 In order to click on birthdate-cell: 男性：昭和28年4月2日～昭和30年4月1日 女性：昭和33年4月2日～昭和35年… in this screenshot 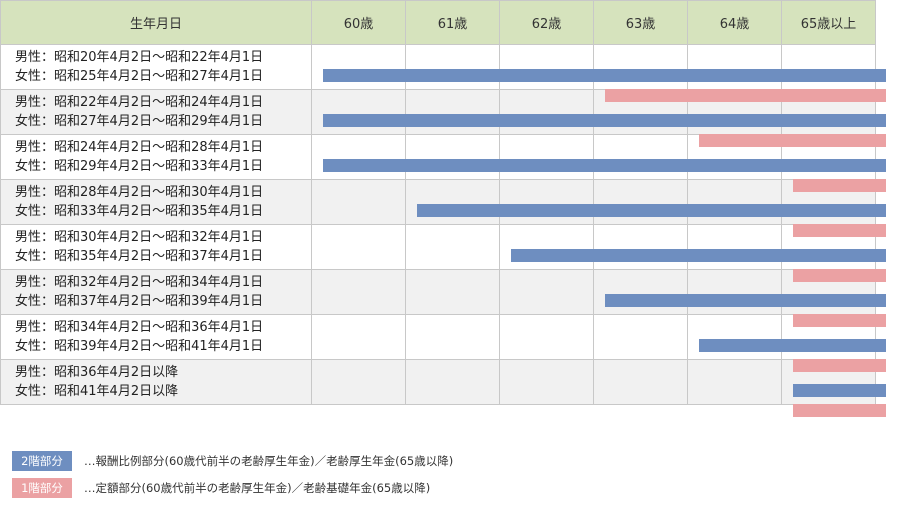, I will do `click(156, 202)`.